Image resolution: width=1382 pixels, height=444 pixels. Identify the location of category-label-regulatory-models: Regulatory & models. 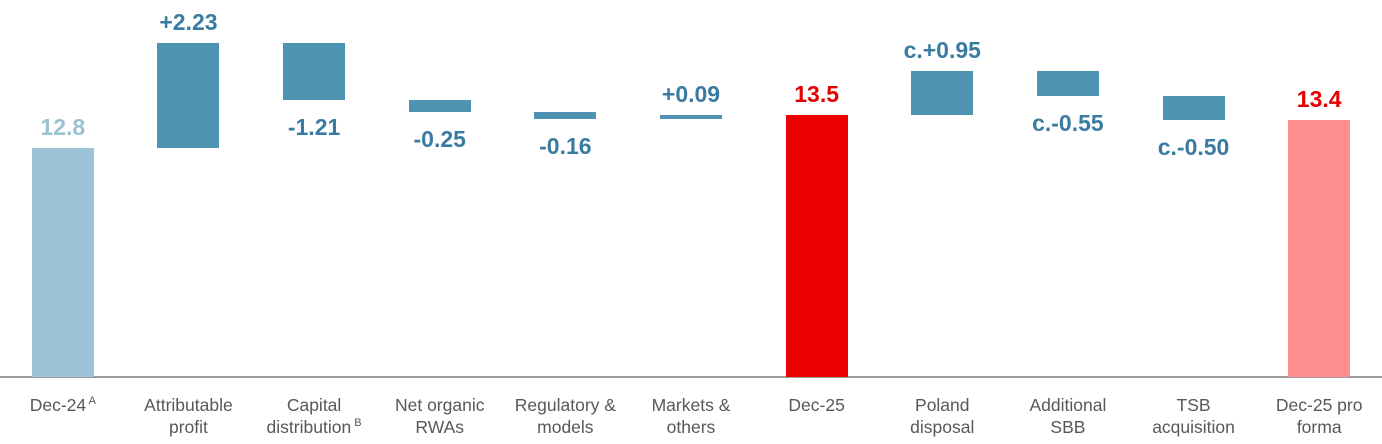
(565, 416).